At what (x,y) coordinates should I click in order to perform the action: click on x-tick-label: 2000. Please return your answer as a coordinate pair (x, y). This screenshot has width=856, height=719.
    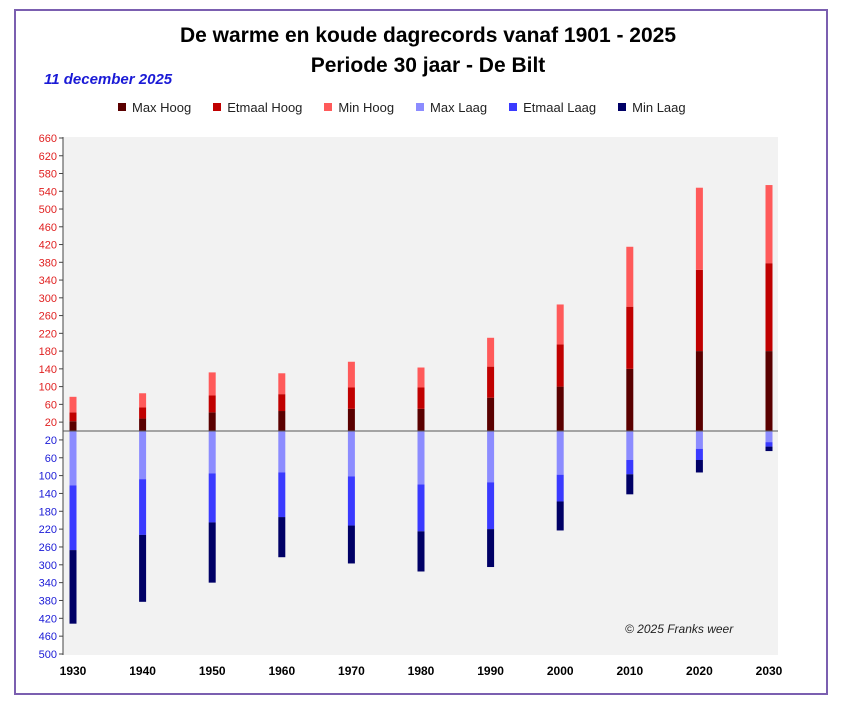
    Looking at the image, I should click on (560, 671).